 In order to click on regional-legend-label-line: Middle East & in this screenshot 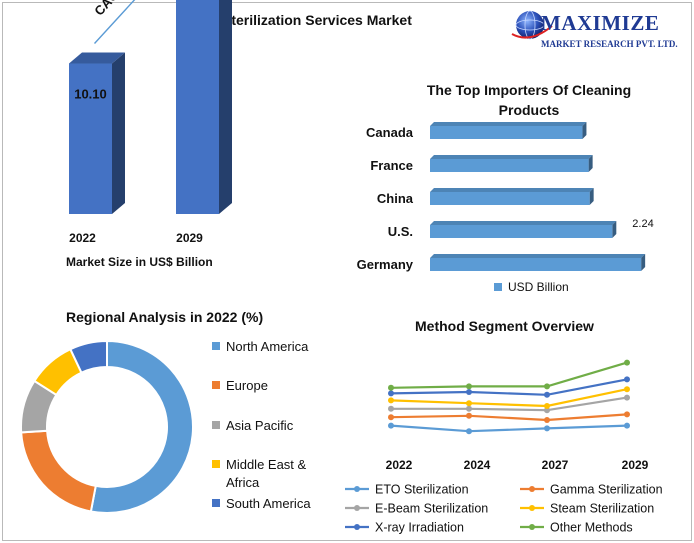, I will do `click(266, 464)`.